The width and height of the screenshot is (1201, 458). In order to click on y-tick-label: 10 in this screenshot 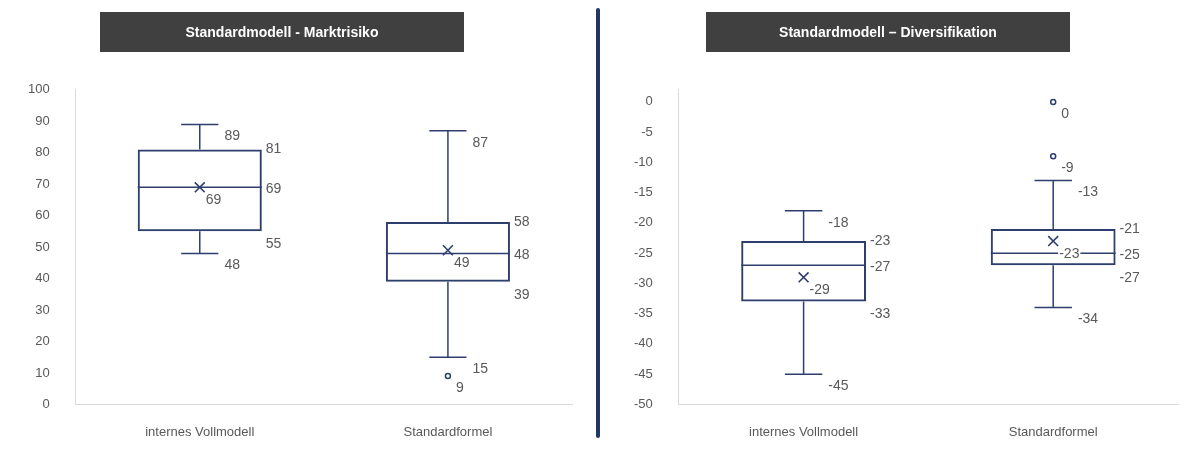, I will do `click(42, 372)`.